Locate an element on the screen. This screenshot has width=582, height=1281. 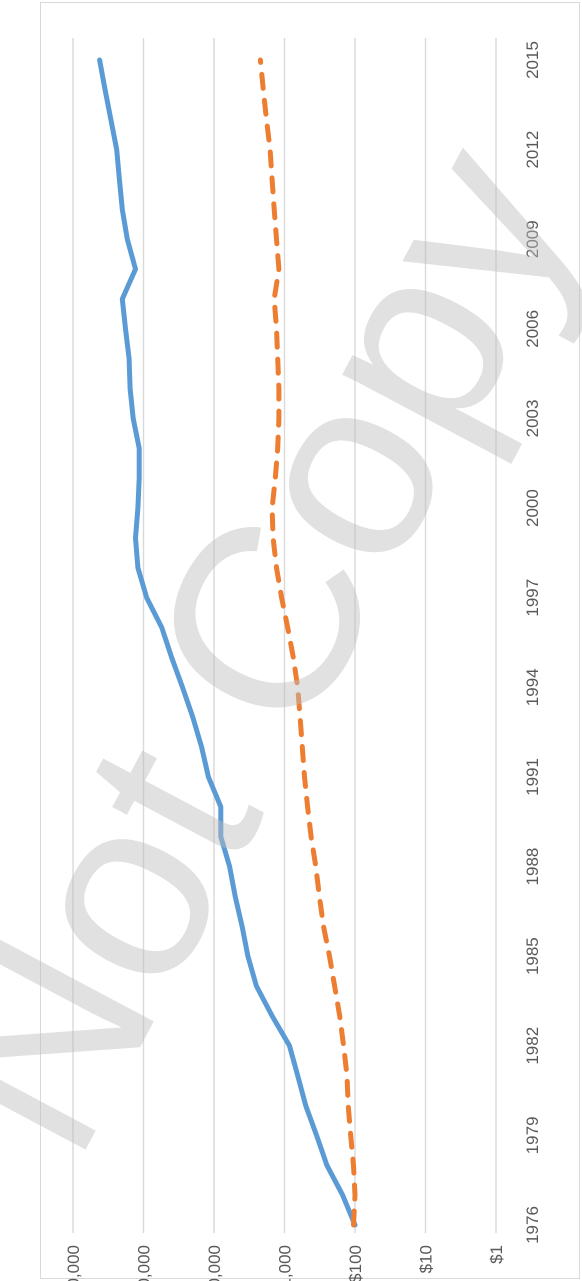
y-tick-label: $10,000 is located at coordinates (214, 1263).